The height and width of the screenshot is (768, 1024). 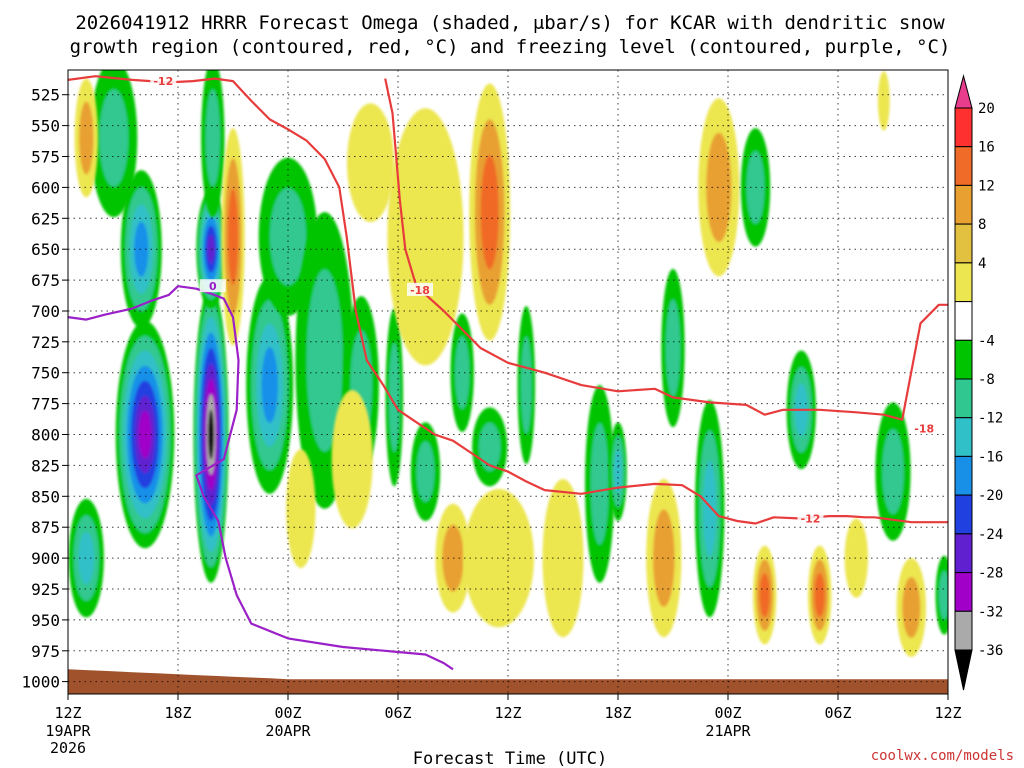 What do you see at coordinates (986, 341) in the screenshot?
I see `colorbar-label-5: -4` at bounding box center [986, 341].